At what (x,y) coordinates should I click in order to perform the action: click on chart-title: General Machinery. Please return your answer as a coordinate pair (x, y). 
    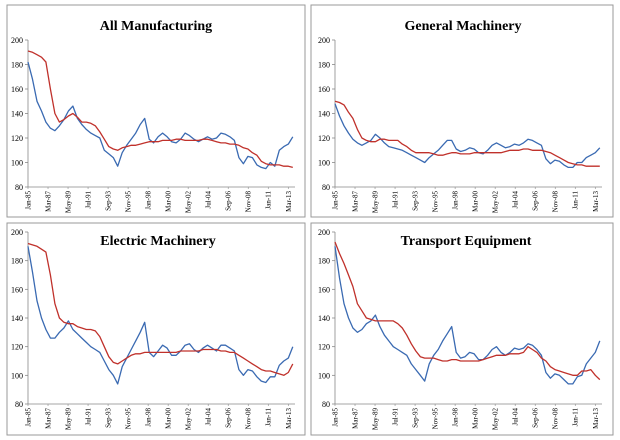
    Looking at the image, I should click on (462, 26).